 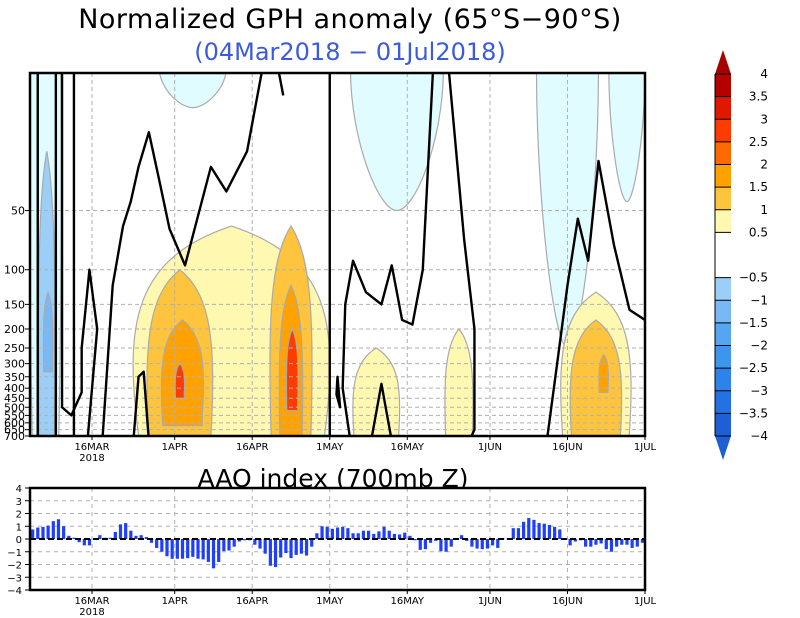 What do you see at coordinates (753, 368) in the screenshot?
I see `colorbar-label: −2.5` at bounding box center [753, 368].